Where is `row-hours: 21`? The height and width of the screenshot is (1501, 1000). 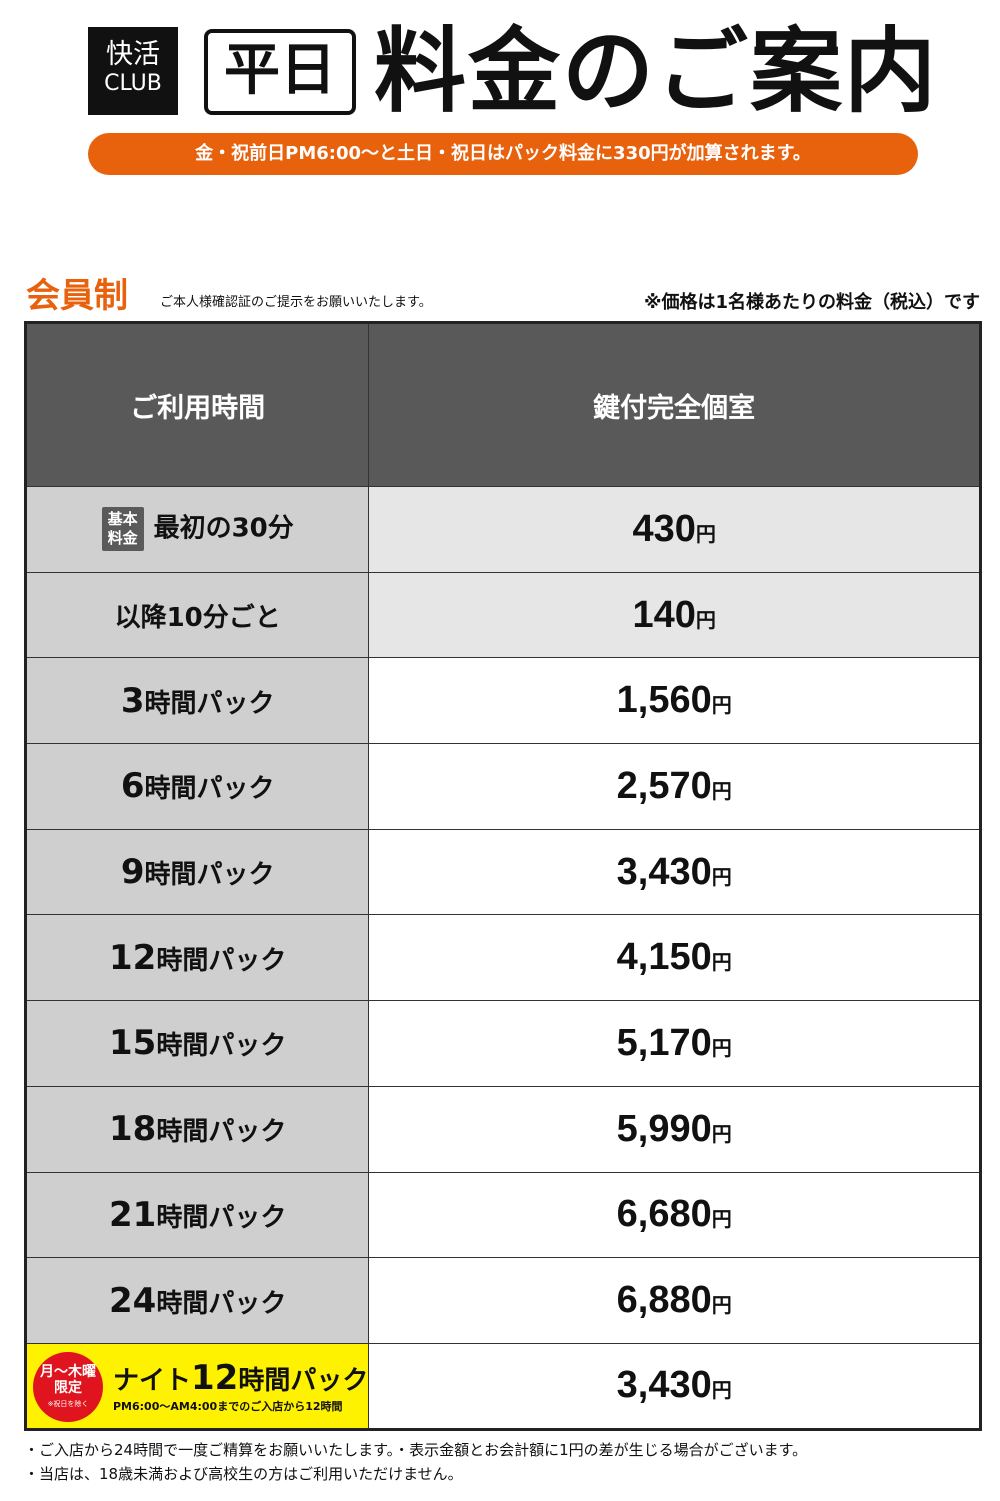
row-hours: 21 is located at coordinates (133, 1214).